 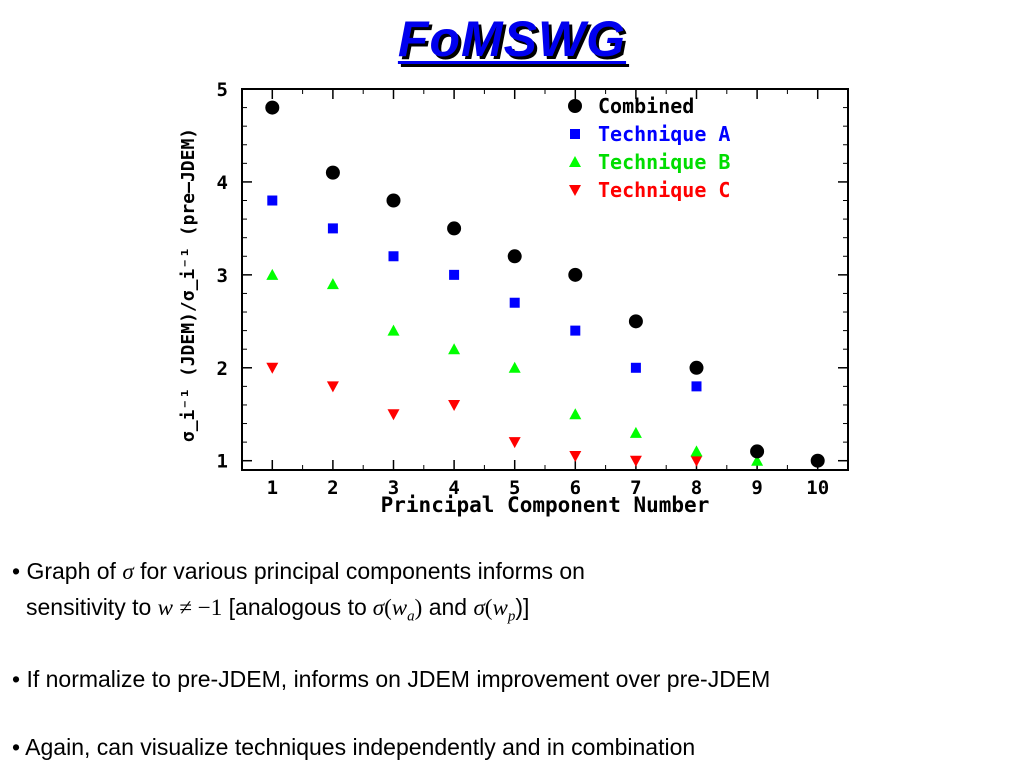 What do you see at coordinates (664, 190) in the screenshot?
I see `legend-technique-c-label: Technique C` at bounding box center [664, 190].